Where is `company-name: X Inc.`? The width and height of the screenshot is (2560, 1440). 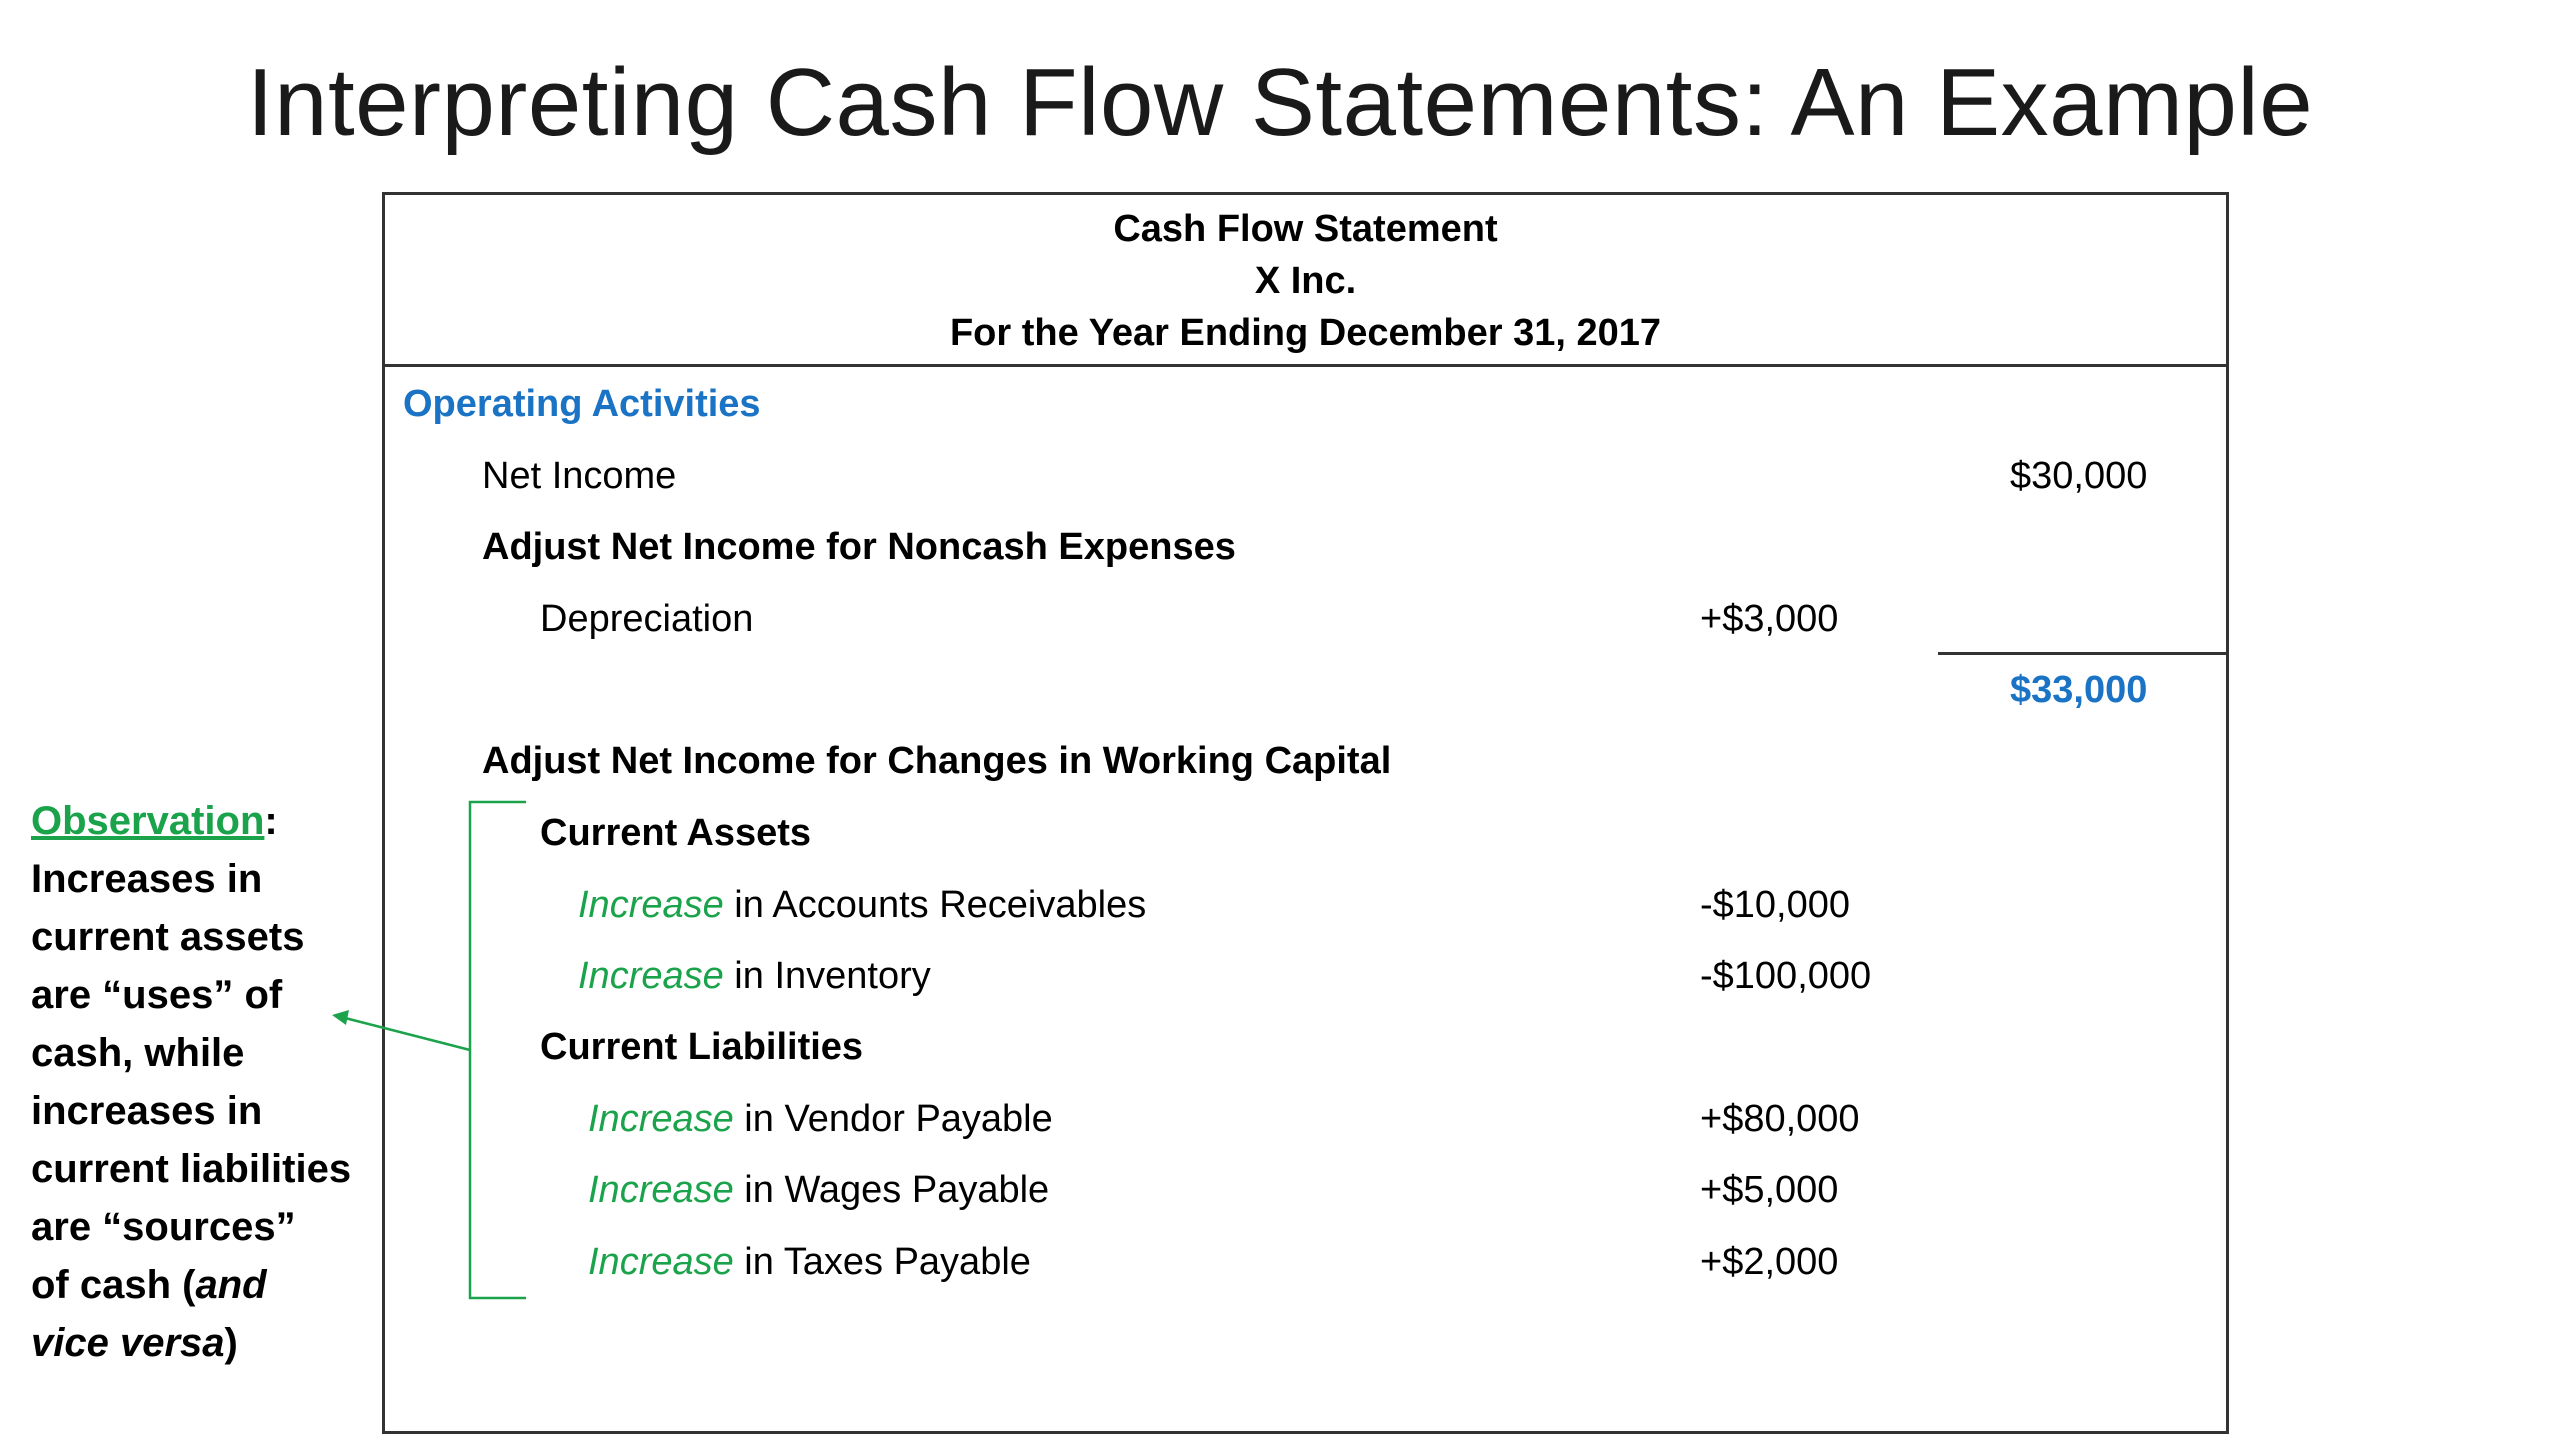 company-name: X Inc. is located at coordinates (1305, 281).